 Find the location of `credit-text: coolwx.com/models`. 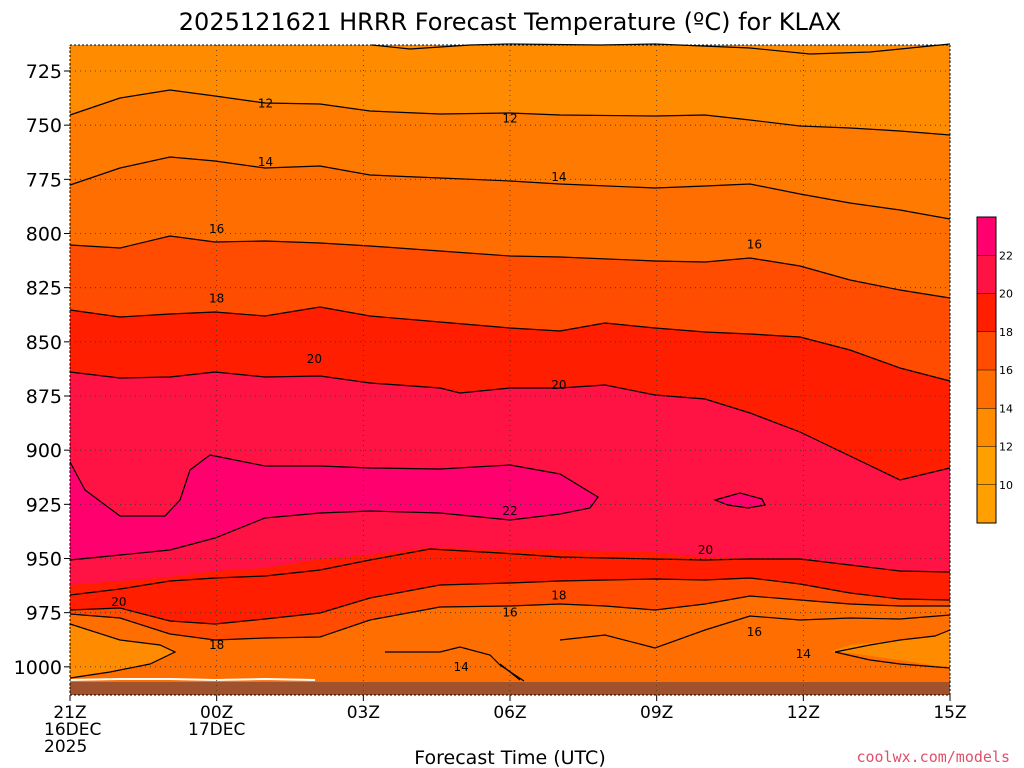

credit-text: coolwx.com/models is located at coordinates (933, 757).